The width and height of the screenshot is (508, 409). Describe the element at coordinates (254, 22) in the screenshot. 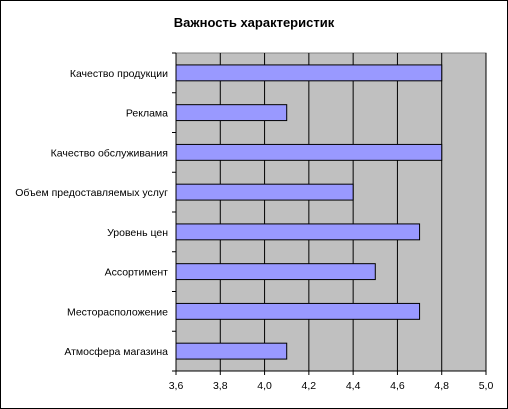

I see `chart-title: Важность характеристик` at that location.